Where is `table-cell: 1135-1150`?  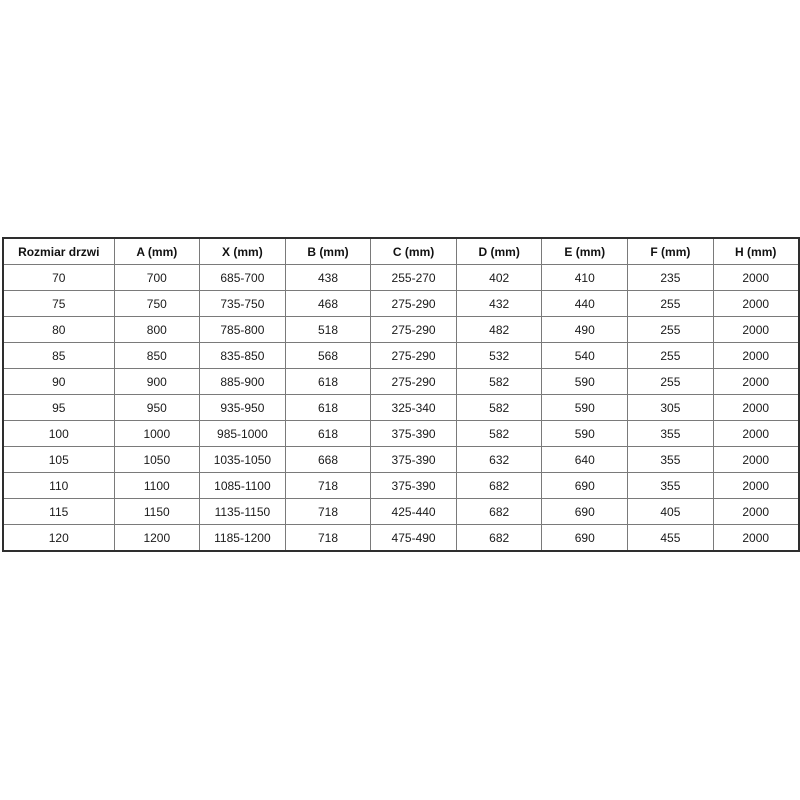 table-cell: 1135-1150 is located at coordinates (242, 511).